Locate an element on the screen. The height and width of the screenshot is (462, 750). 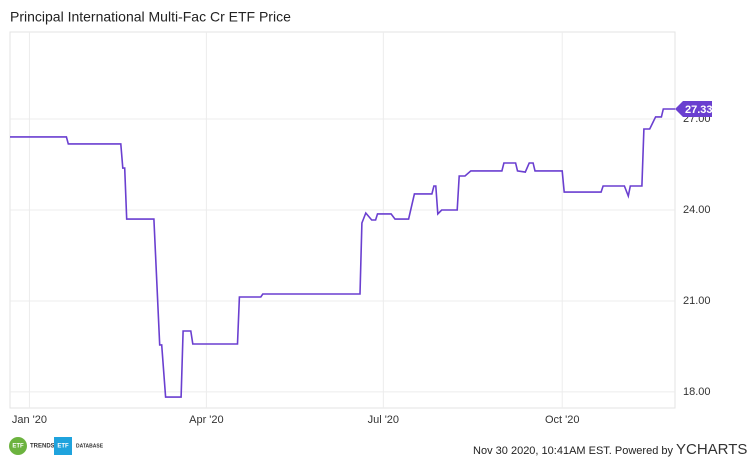
x-tick-label: Oct '20 is located at coordinates (562, 420).